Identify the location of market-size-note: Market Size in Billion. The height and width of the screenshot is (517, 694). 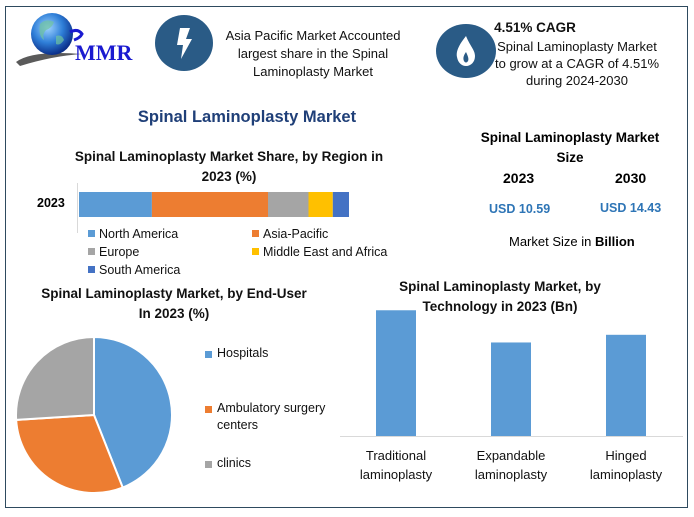
(572, 241).